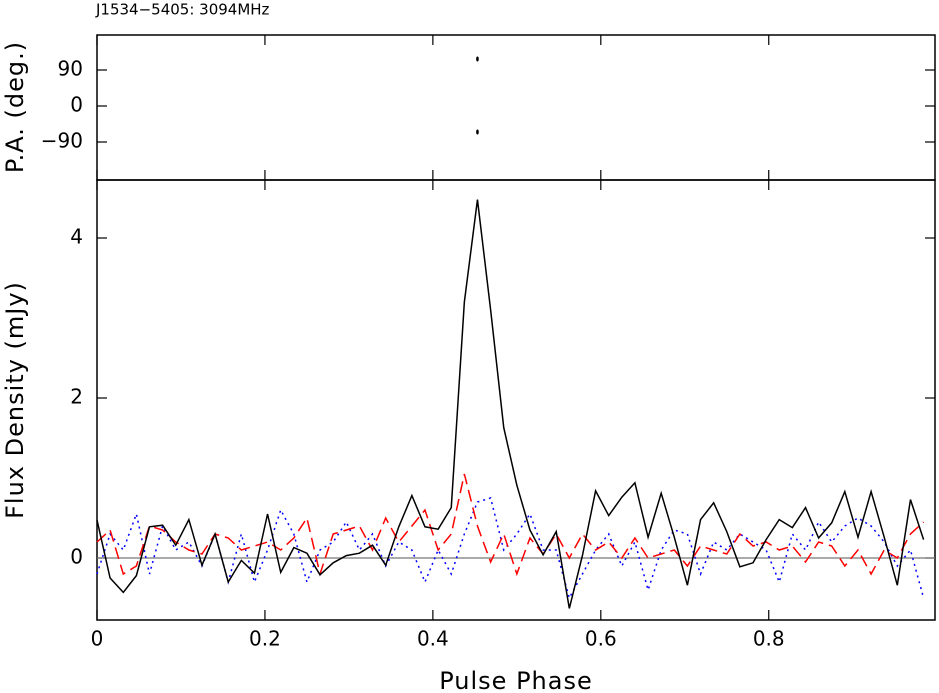 The height and width of the screenshot is (693, 939). I want to click on y-tick-label: 90, so click(70, 69).